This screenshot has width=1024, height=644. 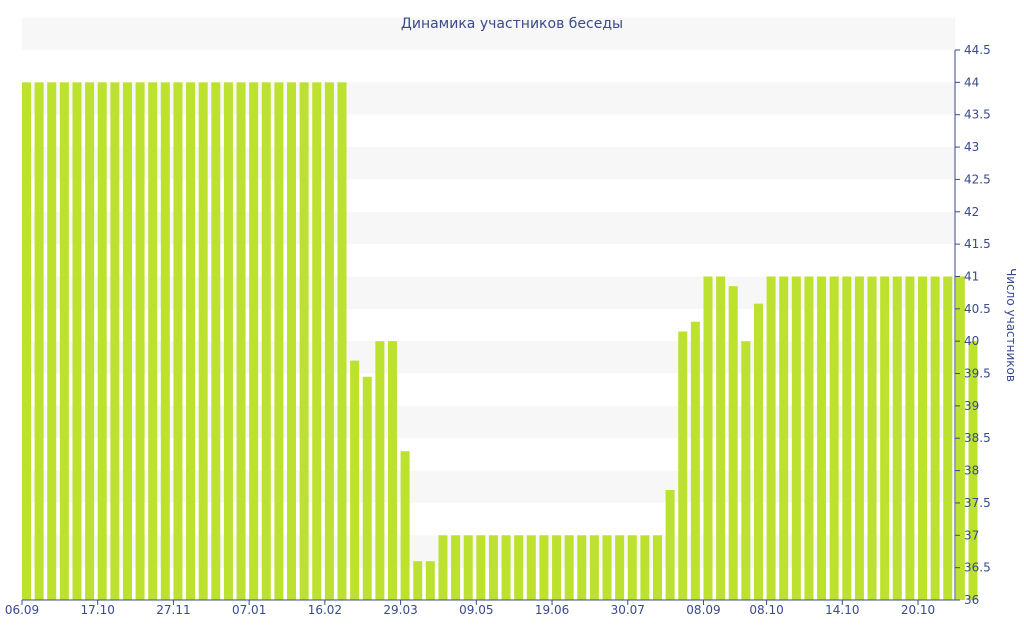 What do you see at coordinates (488, 34) in the screenshot?
I see `grid-band` at bounding box center [488, 34].